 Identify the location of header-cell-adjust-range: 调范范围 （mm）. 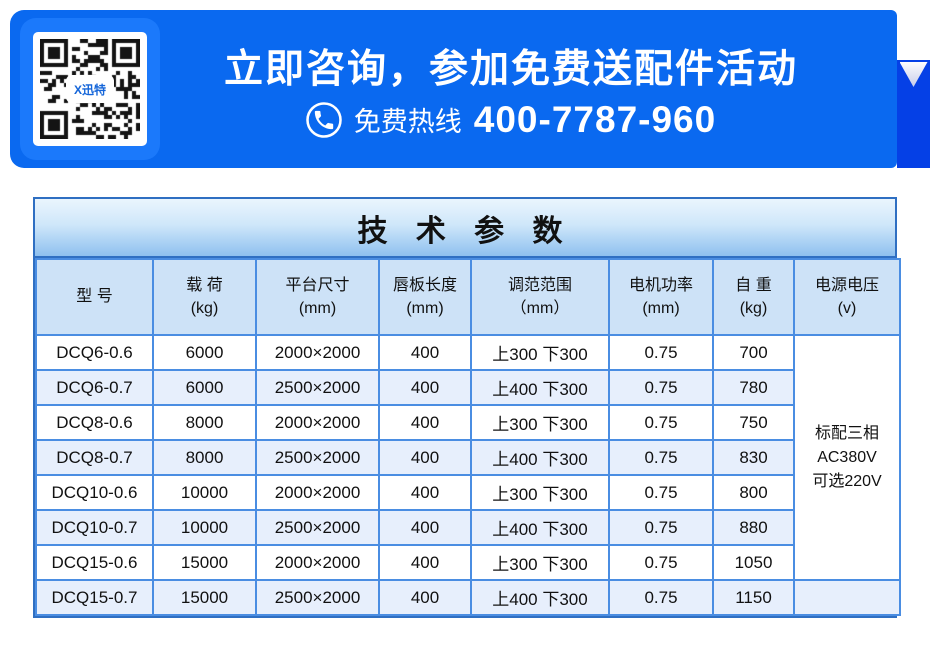
(540, 297).